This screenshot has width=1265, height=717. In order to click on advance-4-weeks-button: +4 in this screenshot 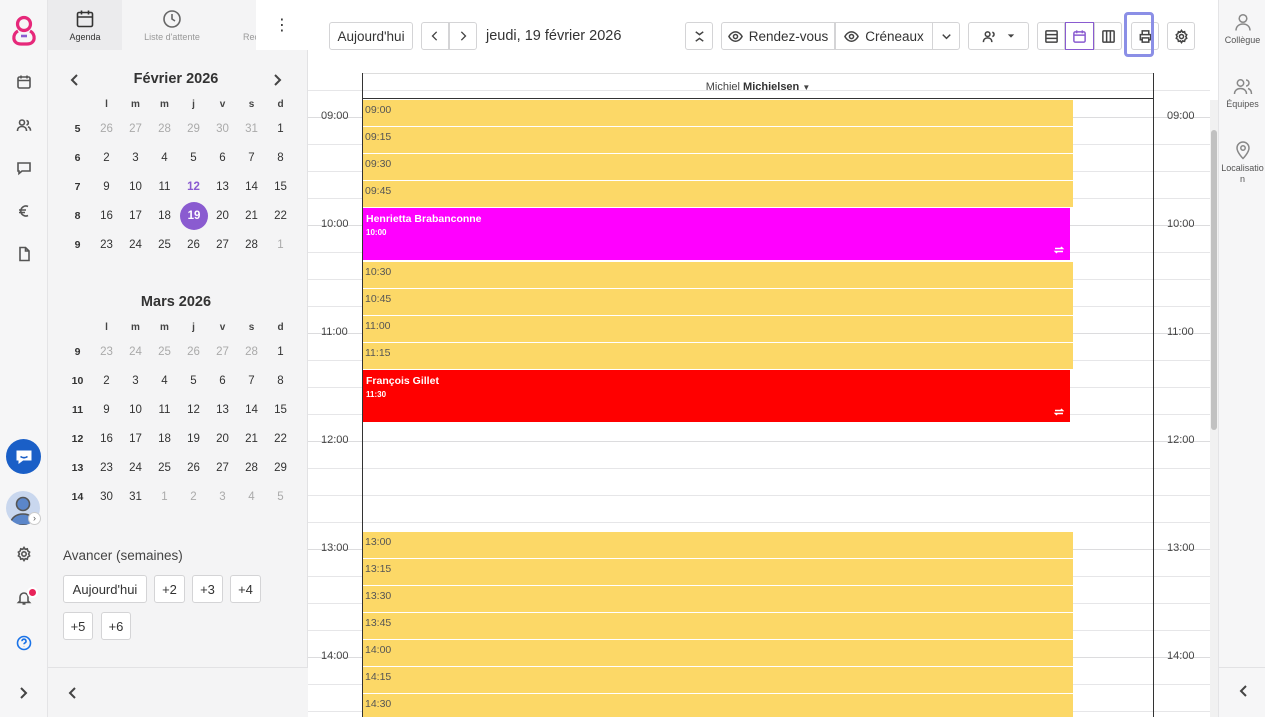, I will do `click(245, 589)`.